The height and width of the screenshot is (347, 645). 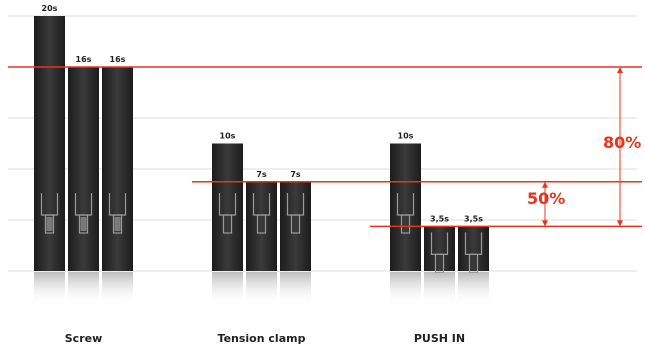 I want to click on annotations, so click(x=582, y=147).